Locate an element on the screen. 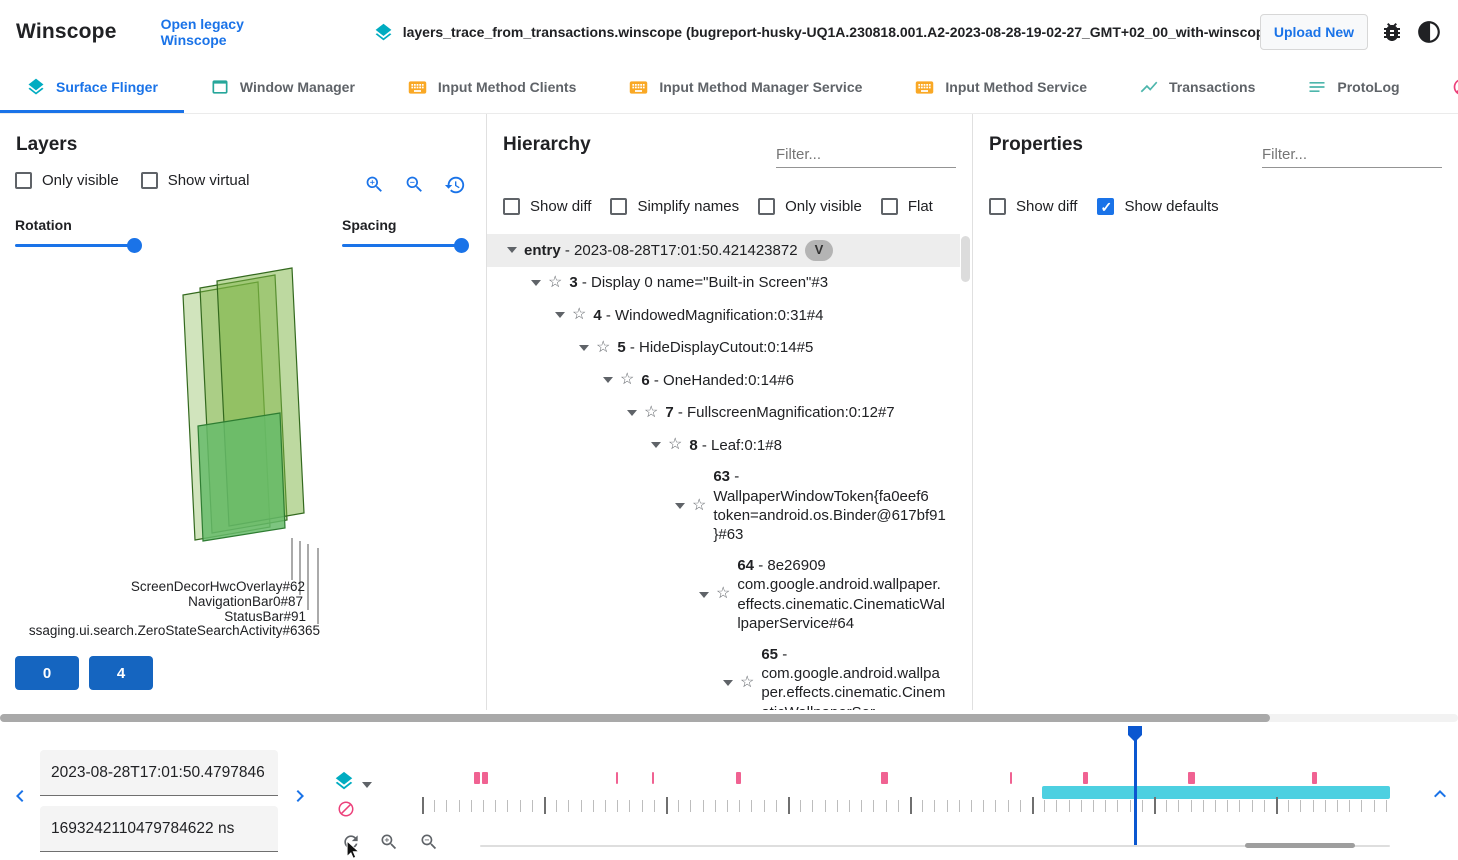 Image resolution: width=1458 pixels, height=860 pixels. scrollbar-thumb is located at coordinates (635, 718).